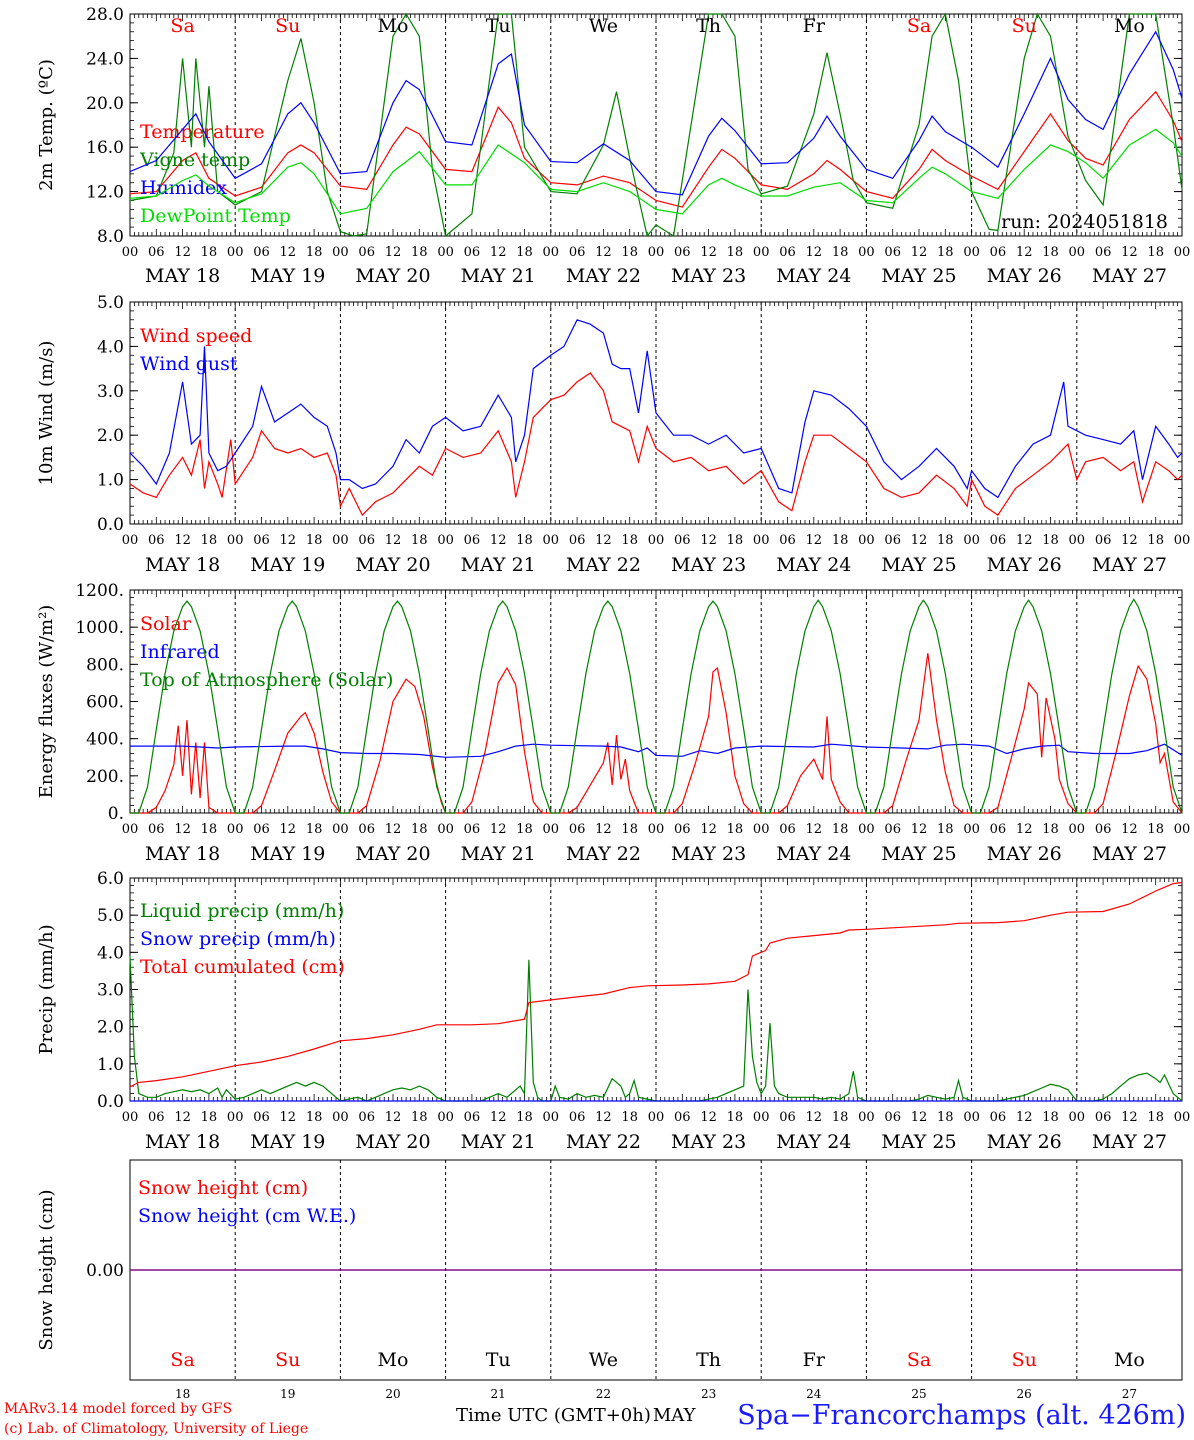 The width and height of the screenshot is (1194, 1440). Describe the element at coordinates (105, 665) in the screenshot. I see `y-tick-label: 800.` at that location.